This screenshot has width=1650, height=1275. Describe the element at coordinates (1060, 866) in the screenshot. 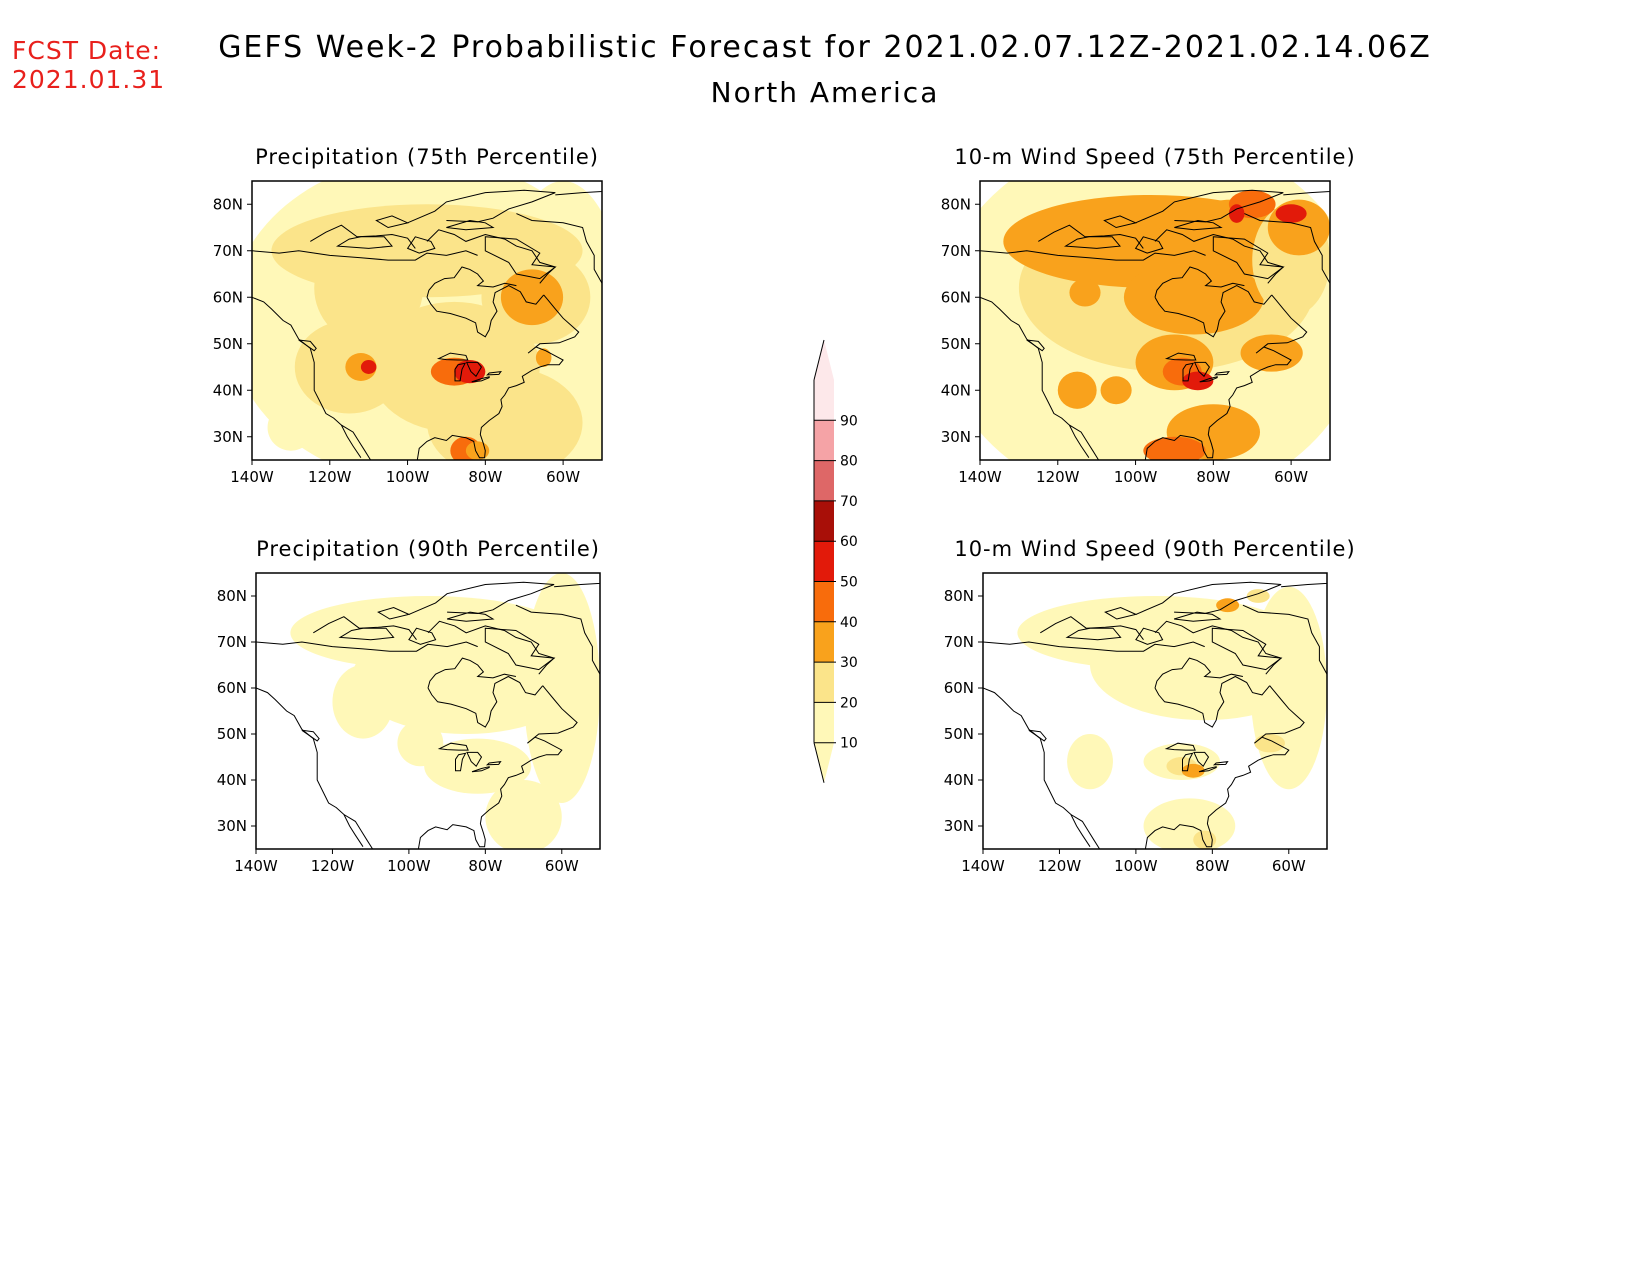

I see `lon-tick-label: 120W` at that location.